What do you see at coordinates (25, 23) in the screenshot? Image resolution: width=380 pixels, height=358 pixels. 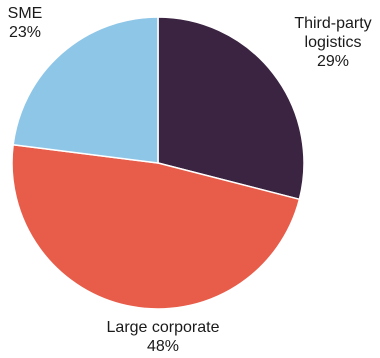 I see `slice-label-2: SME 23%` at bounding box center [25, 23].